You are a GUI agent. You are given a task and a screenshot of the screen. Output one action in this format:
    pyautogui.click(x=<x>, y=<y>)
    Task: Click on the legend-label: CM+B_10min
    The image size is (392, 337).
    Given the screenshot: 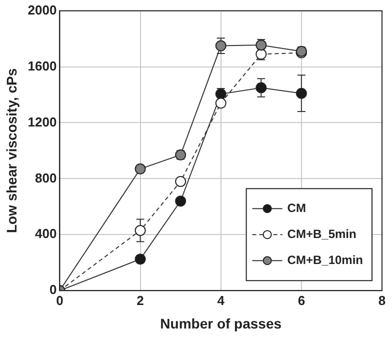 What is the action you would take?
    pyautogui.click(x=325, y=259)
    